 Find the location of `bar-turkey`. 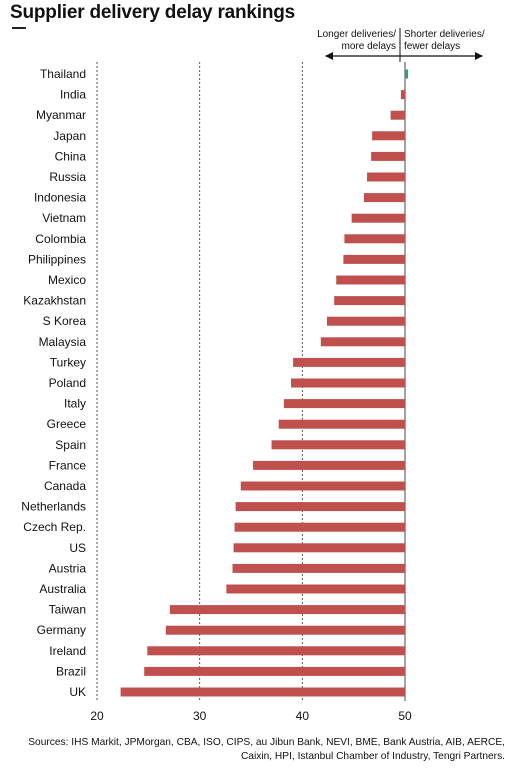

bar-turkey is located at coordinates (349, 362).